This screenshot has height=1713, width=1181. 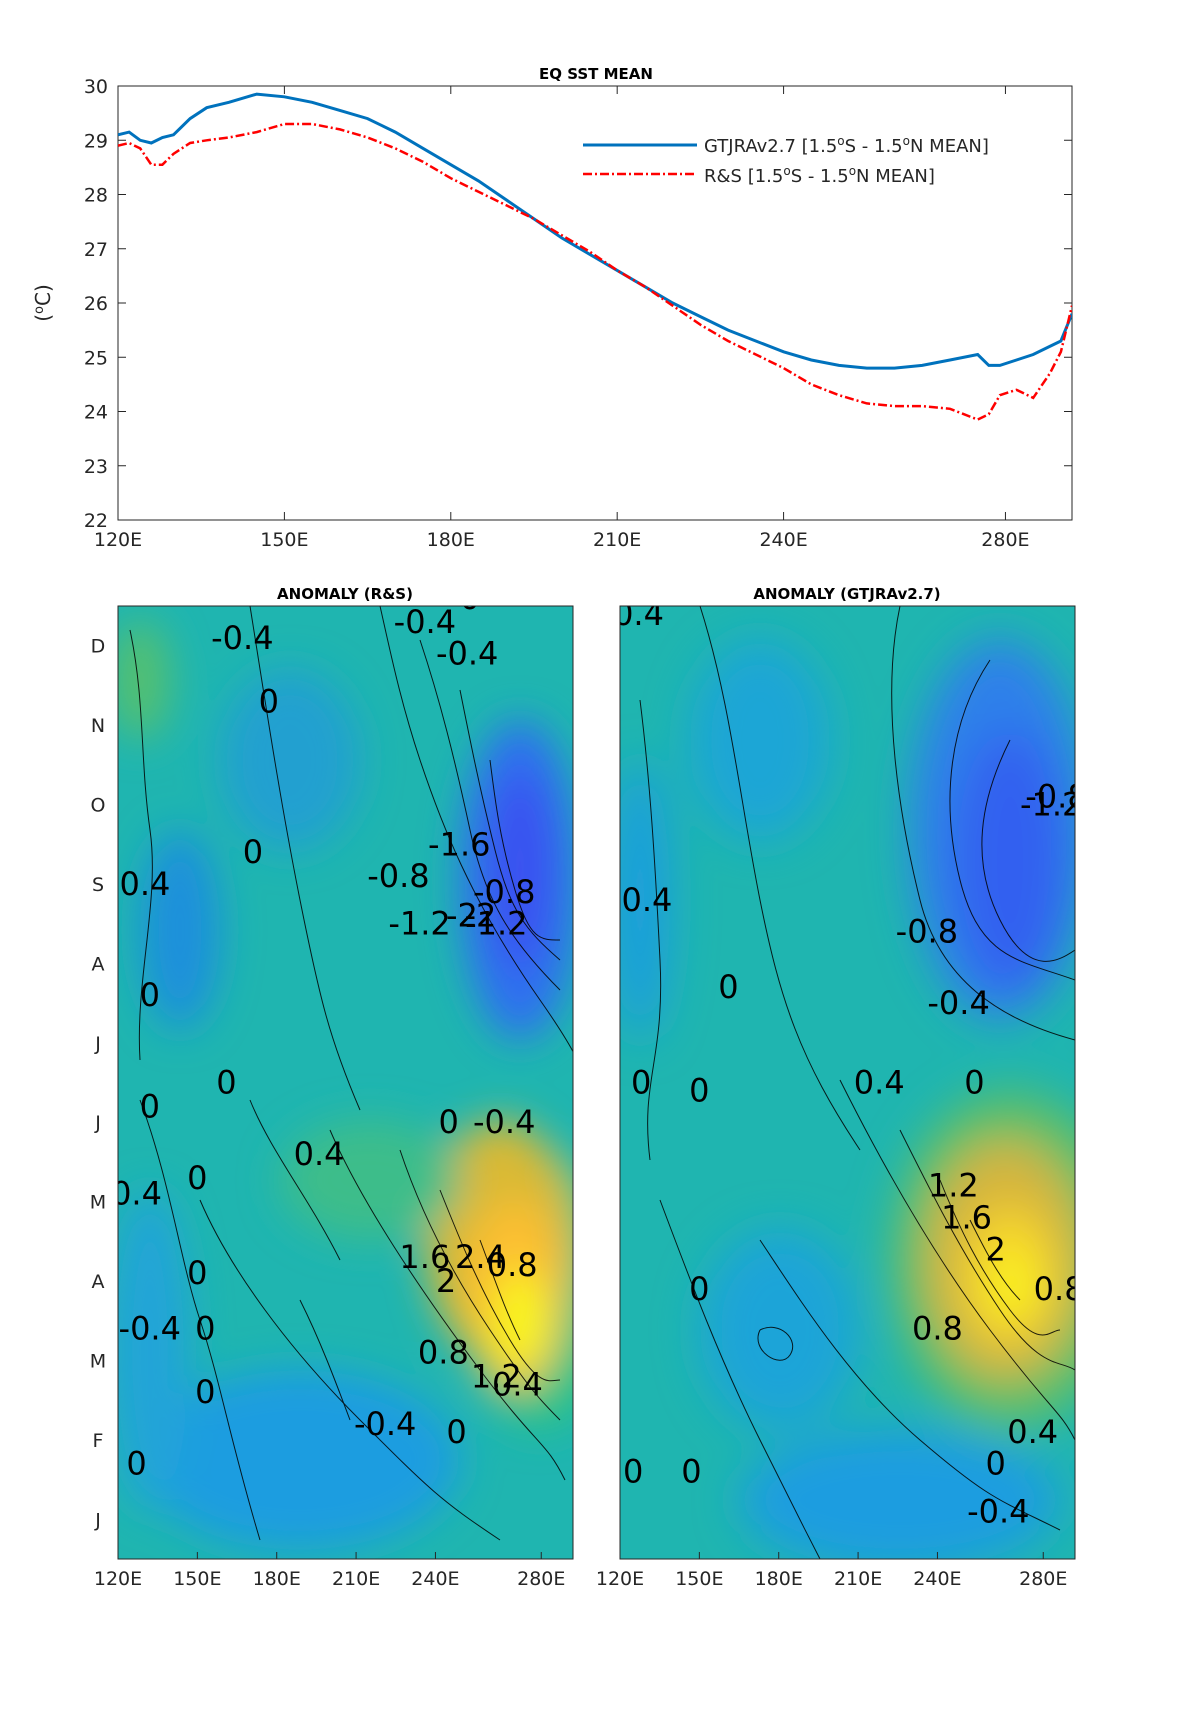 What do you see at coordinates (819, 175) in the screenshot?
I see `legend-label-rs: R&S [1.5oS - 1.5oN MEAN]` at bounding box center [819, 175].